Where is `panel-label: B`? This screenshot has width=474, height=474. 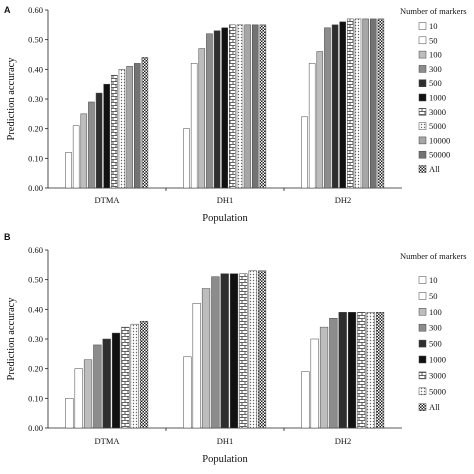 panel-label: B is located at coordinates (7, 237).